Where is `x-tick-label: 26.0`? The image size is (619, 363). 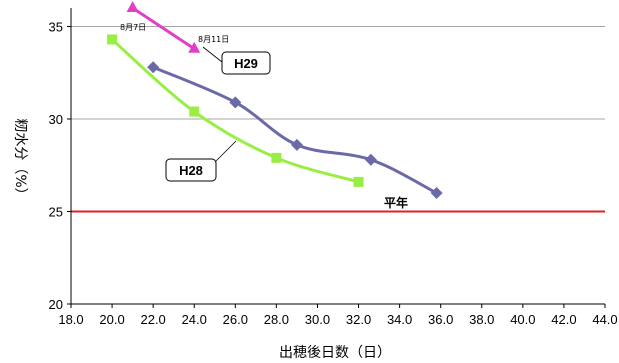 x-tick-label: 26.0 is located at coordinates (235, 319).